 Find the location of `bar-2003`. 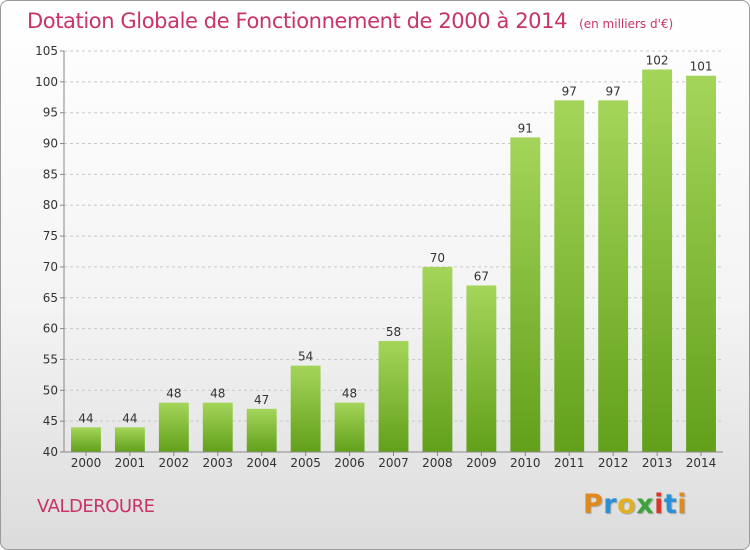

bar-2003 is located at coordinates (217, 427).